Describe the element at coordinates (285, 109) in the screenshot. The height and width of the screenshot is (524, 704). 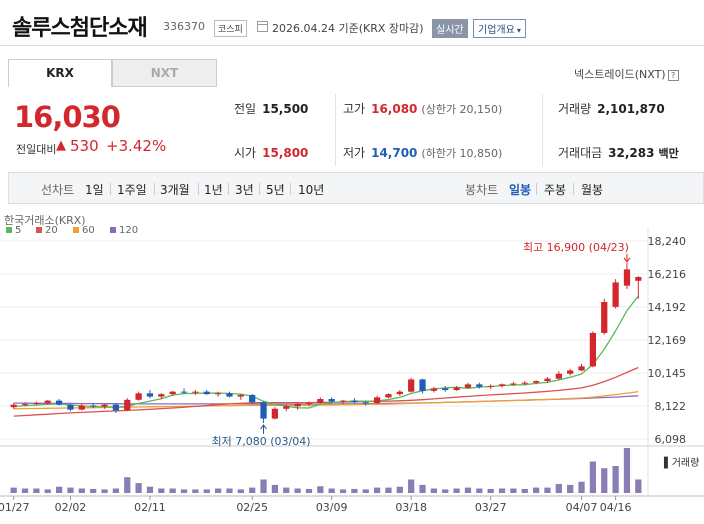
I see `stat-value: 15,500` at that location.